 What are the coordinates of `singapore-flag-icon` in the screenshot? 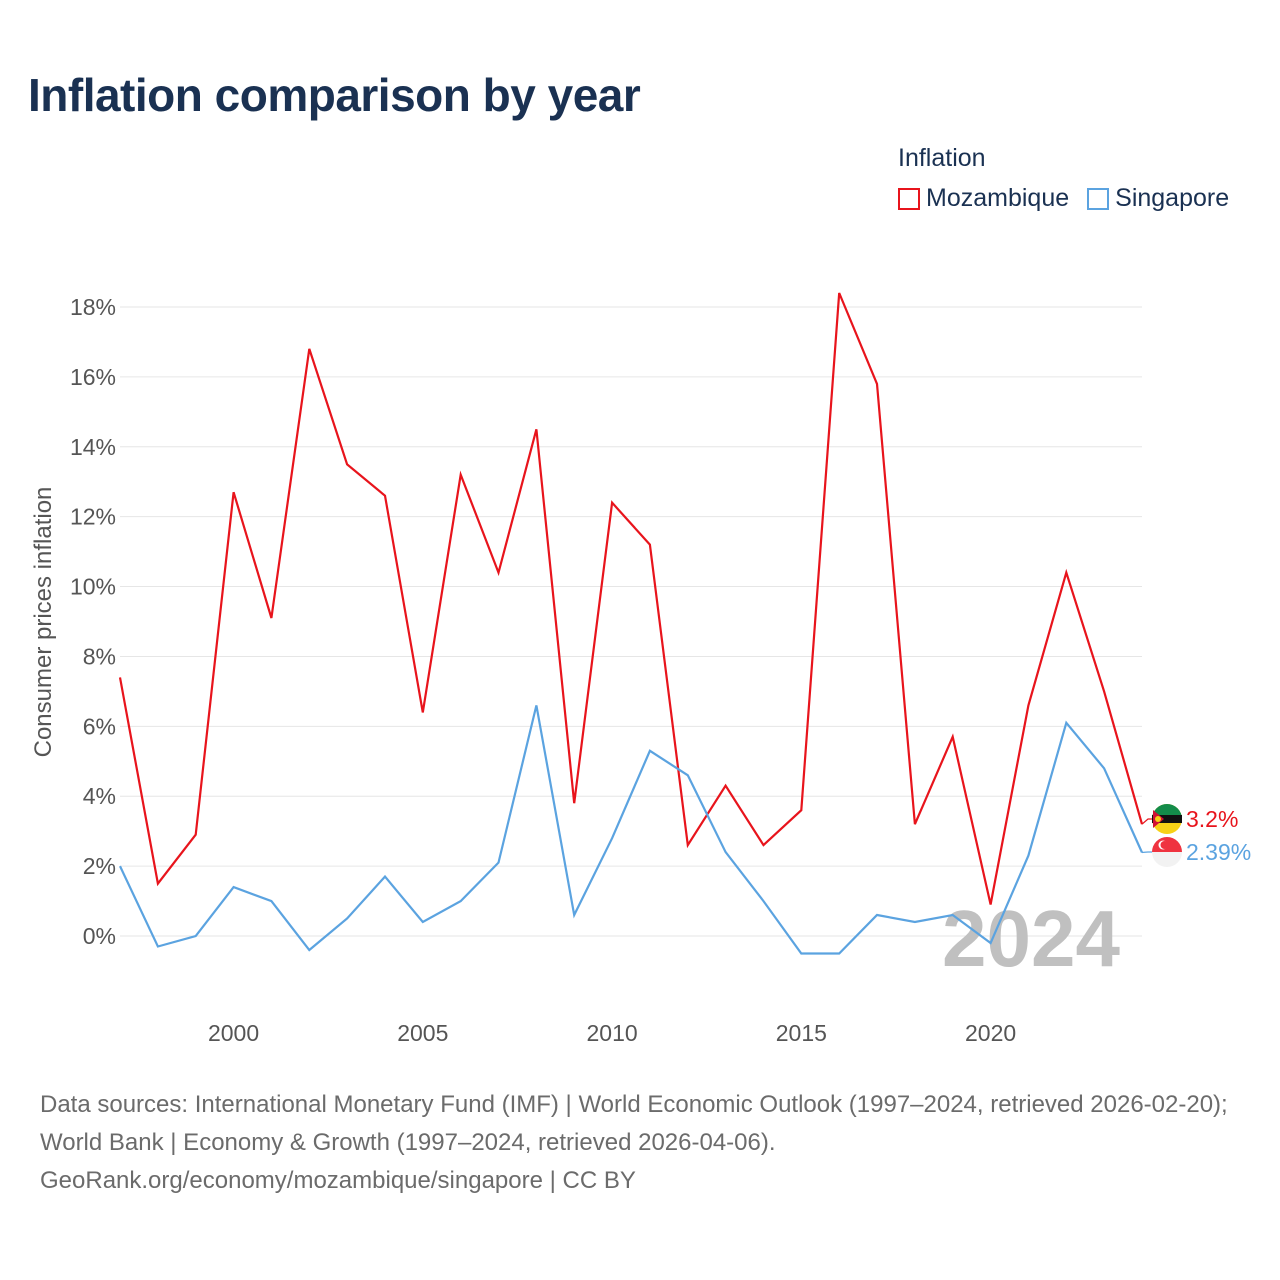 It's located at (1167, 852).